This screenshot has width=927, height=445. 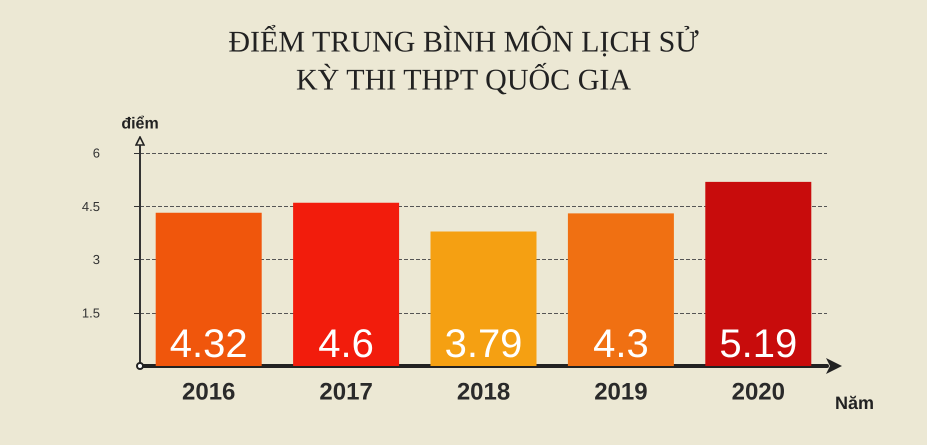 I want to click on chart-subtitle: KỲ THI THPT QUỐC GIA, so click(x=464, y=79).